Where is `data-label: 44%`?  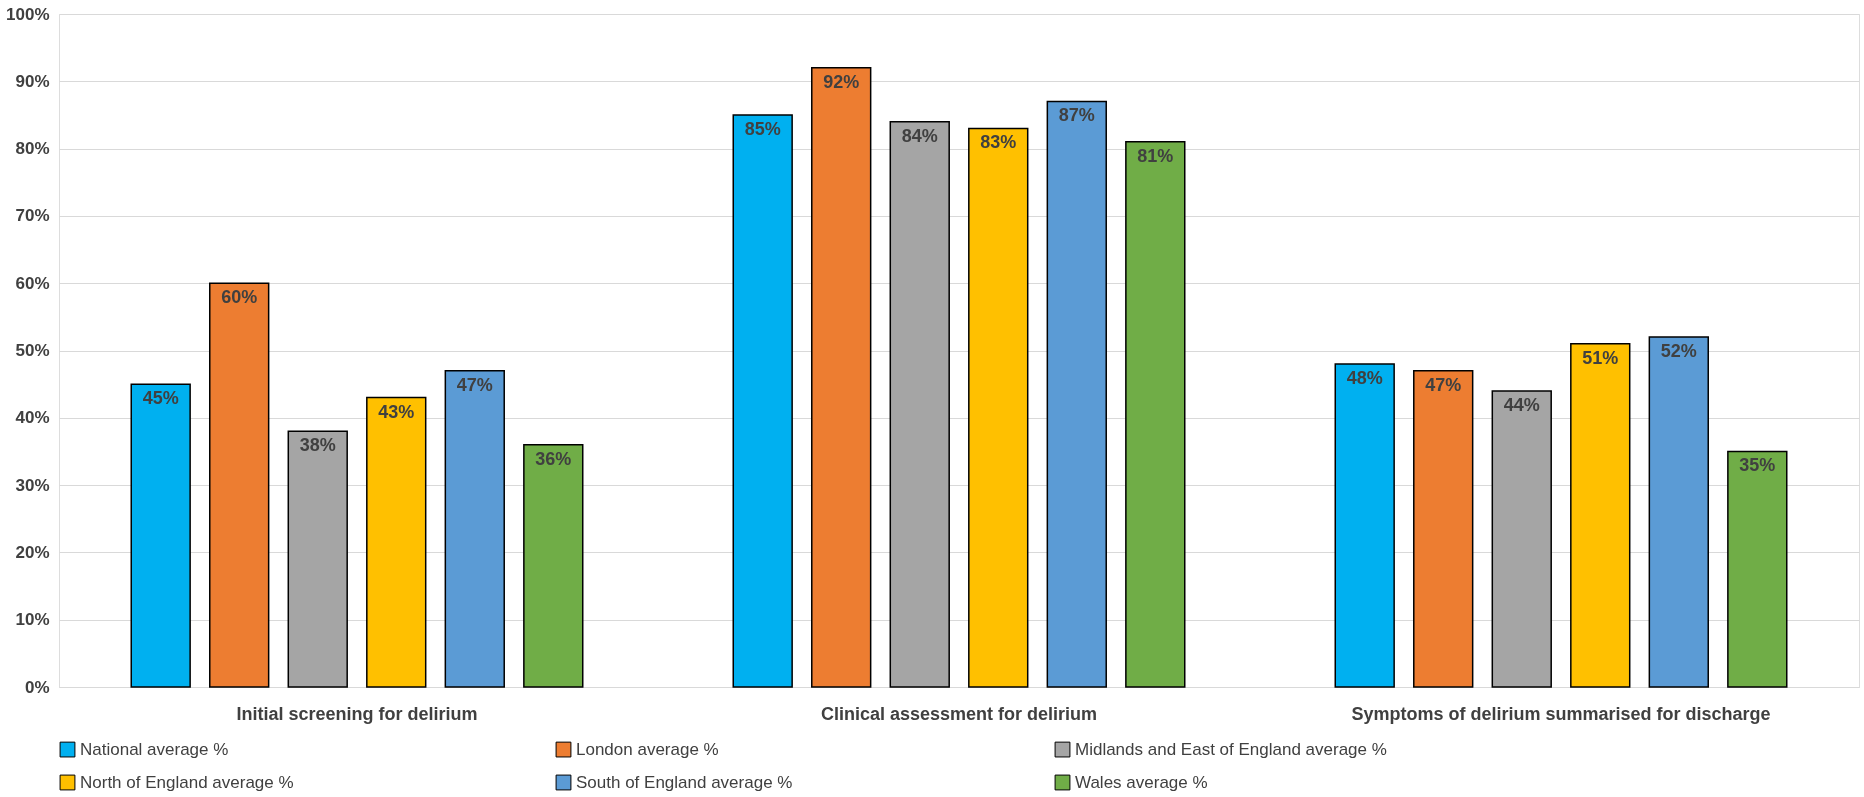
data-label: 44% is located at coordinates (1521, 404).